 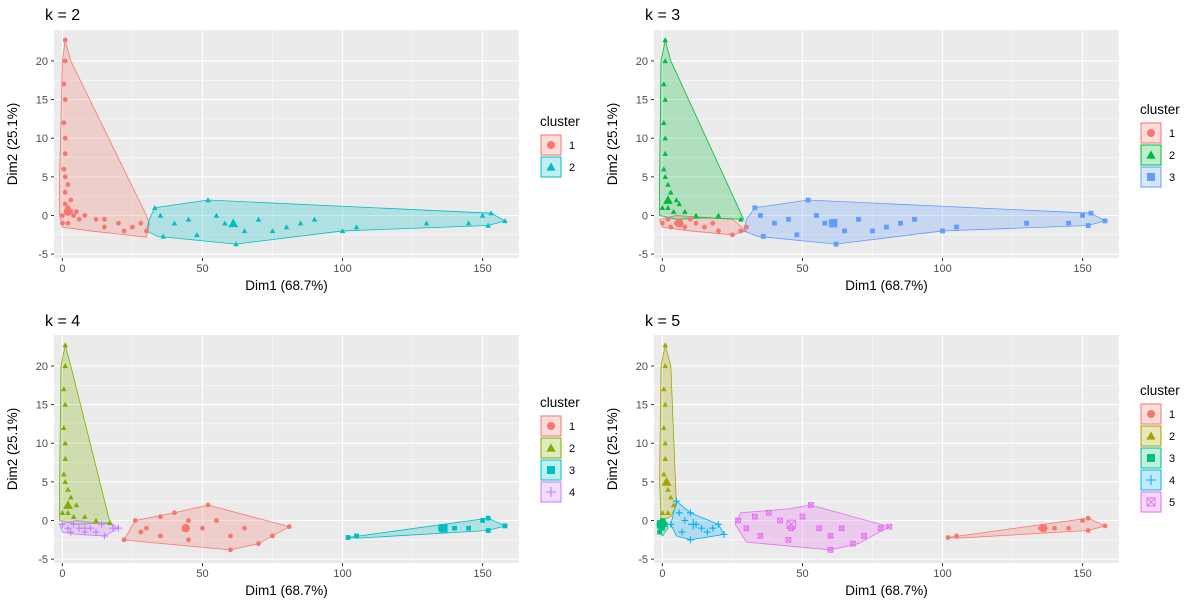 What do you see at coordinates (62, 15) in the screenshot?
I see `chart-title: k = 2` at bounding box center [62, 15].